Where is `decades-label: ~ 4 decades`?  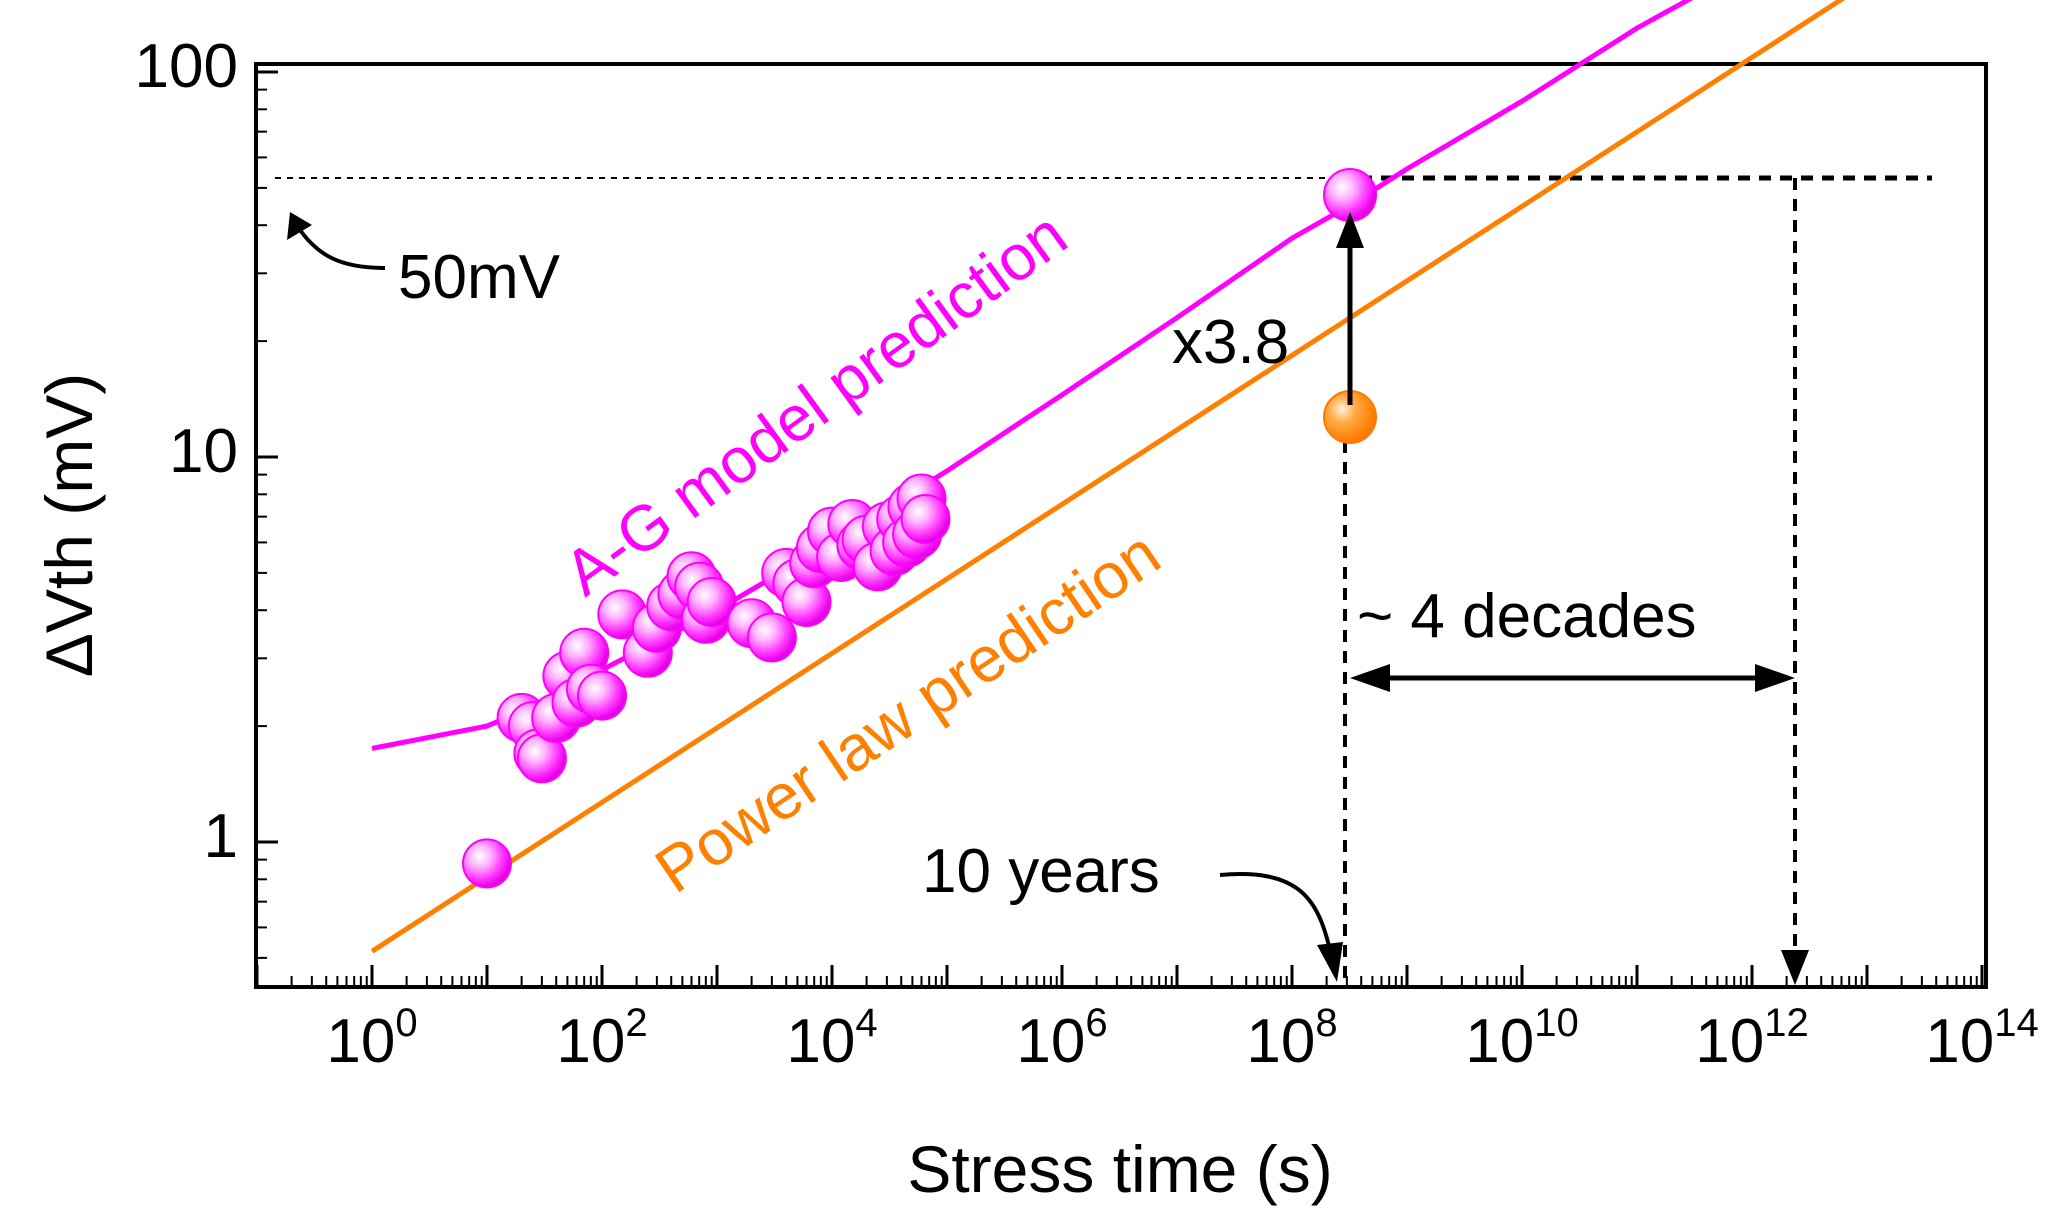
decades-label: ~ 4 decades is located at coordinates (1527, 616).